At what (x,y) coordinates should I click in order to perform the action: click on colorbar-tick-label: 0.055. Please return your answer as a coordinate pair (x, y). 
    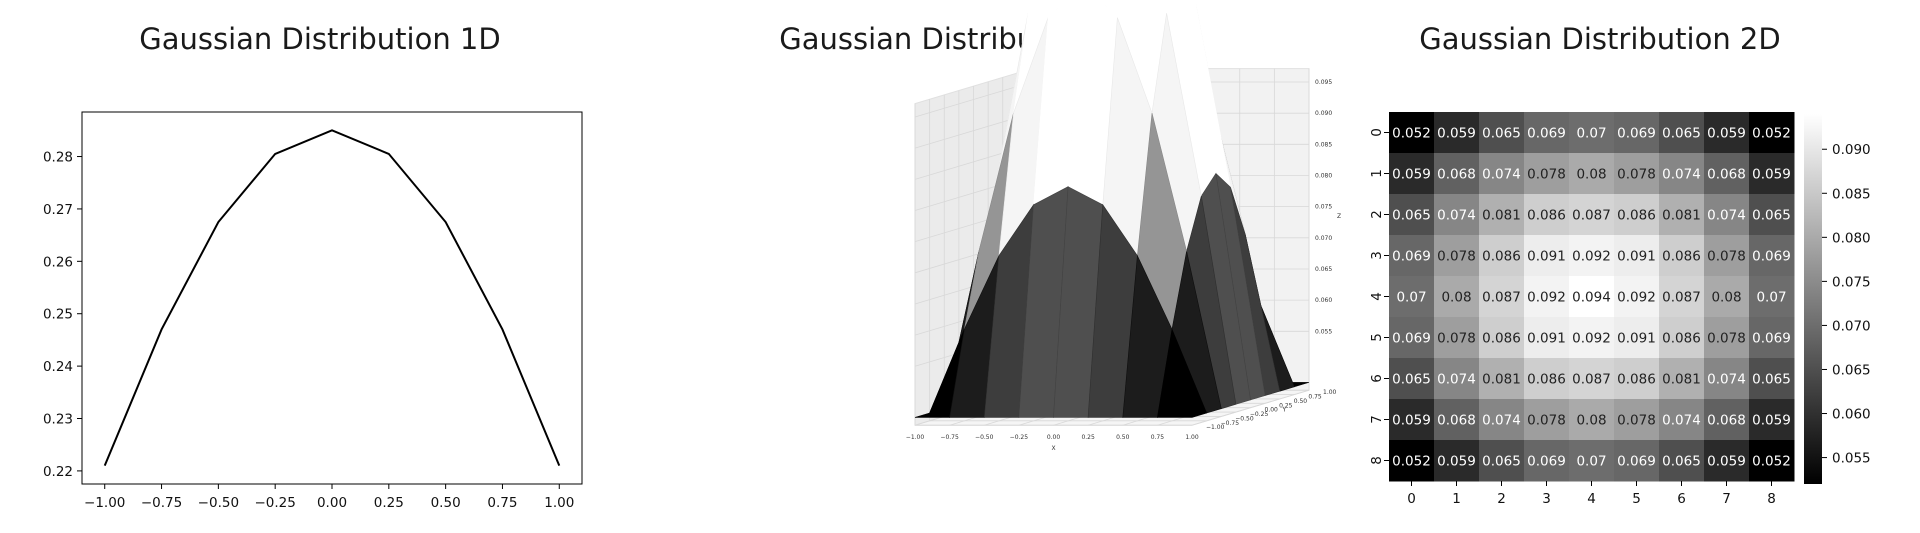
    Looking at the image, I should click on (1851, 459).